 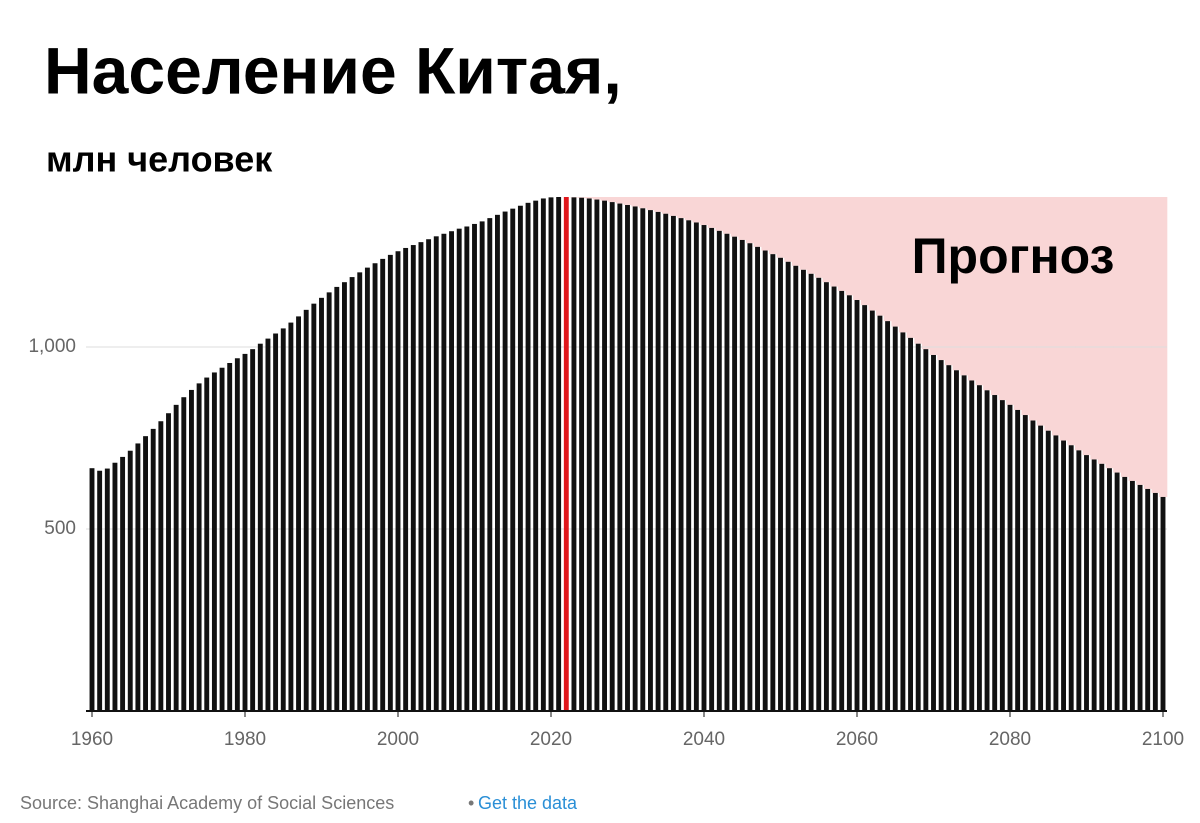 I want to click on x-tick-label: 2080, so click(x=1010, y=739).